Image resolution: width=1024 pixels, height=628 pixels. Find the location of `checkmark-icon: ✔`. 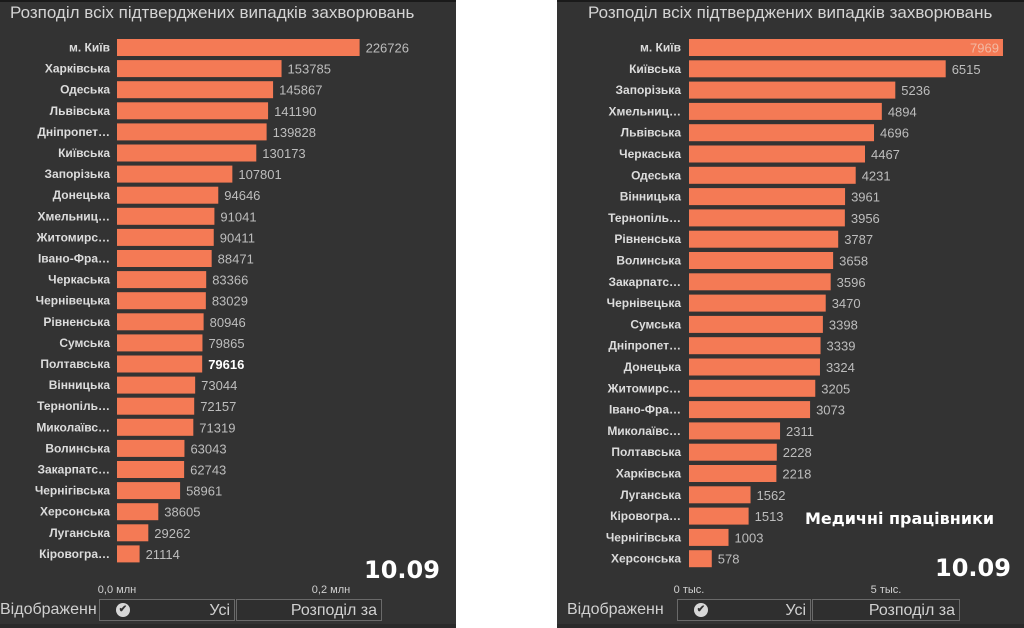

checkmark-icon: ✔ is located at coordinates (701, 610).